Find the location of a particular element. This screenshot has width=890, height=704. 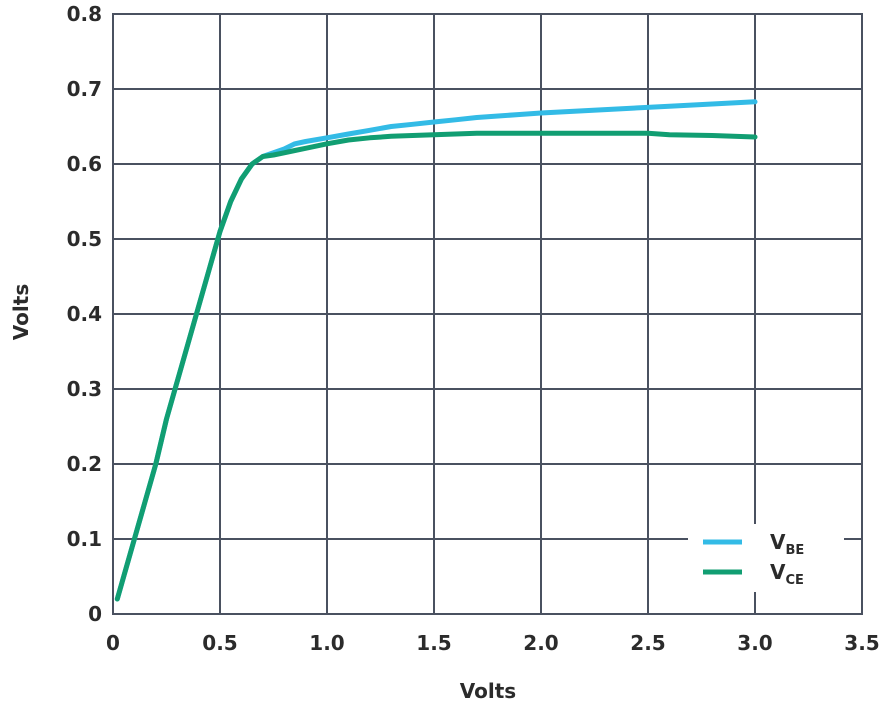

x-tick-label: 3.0 is located at coordinates (754, 643).